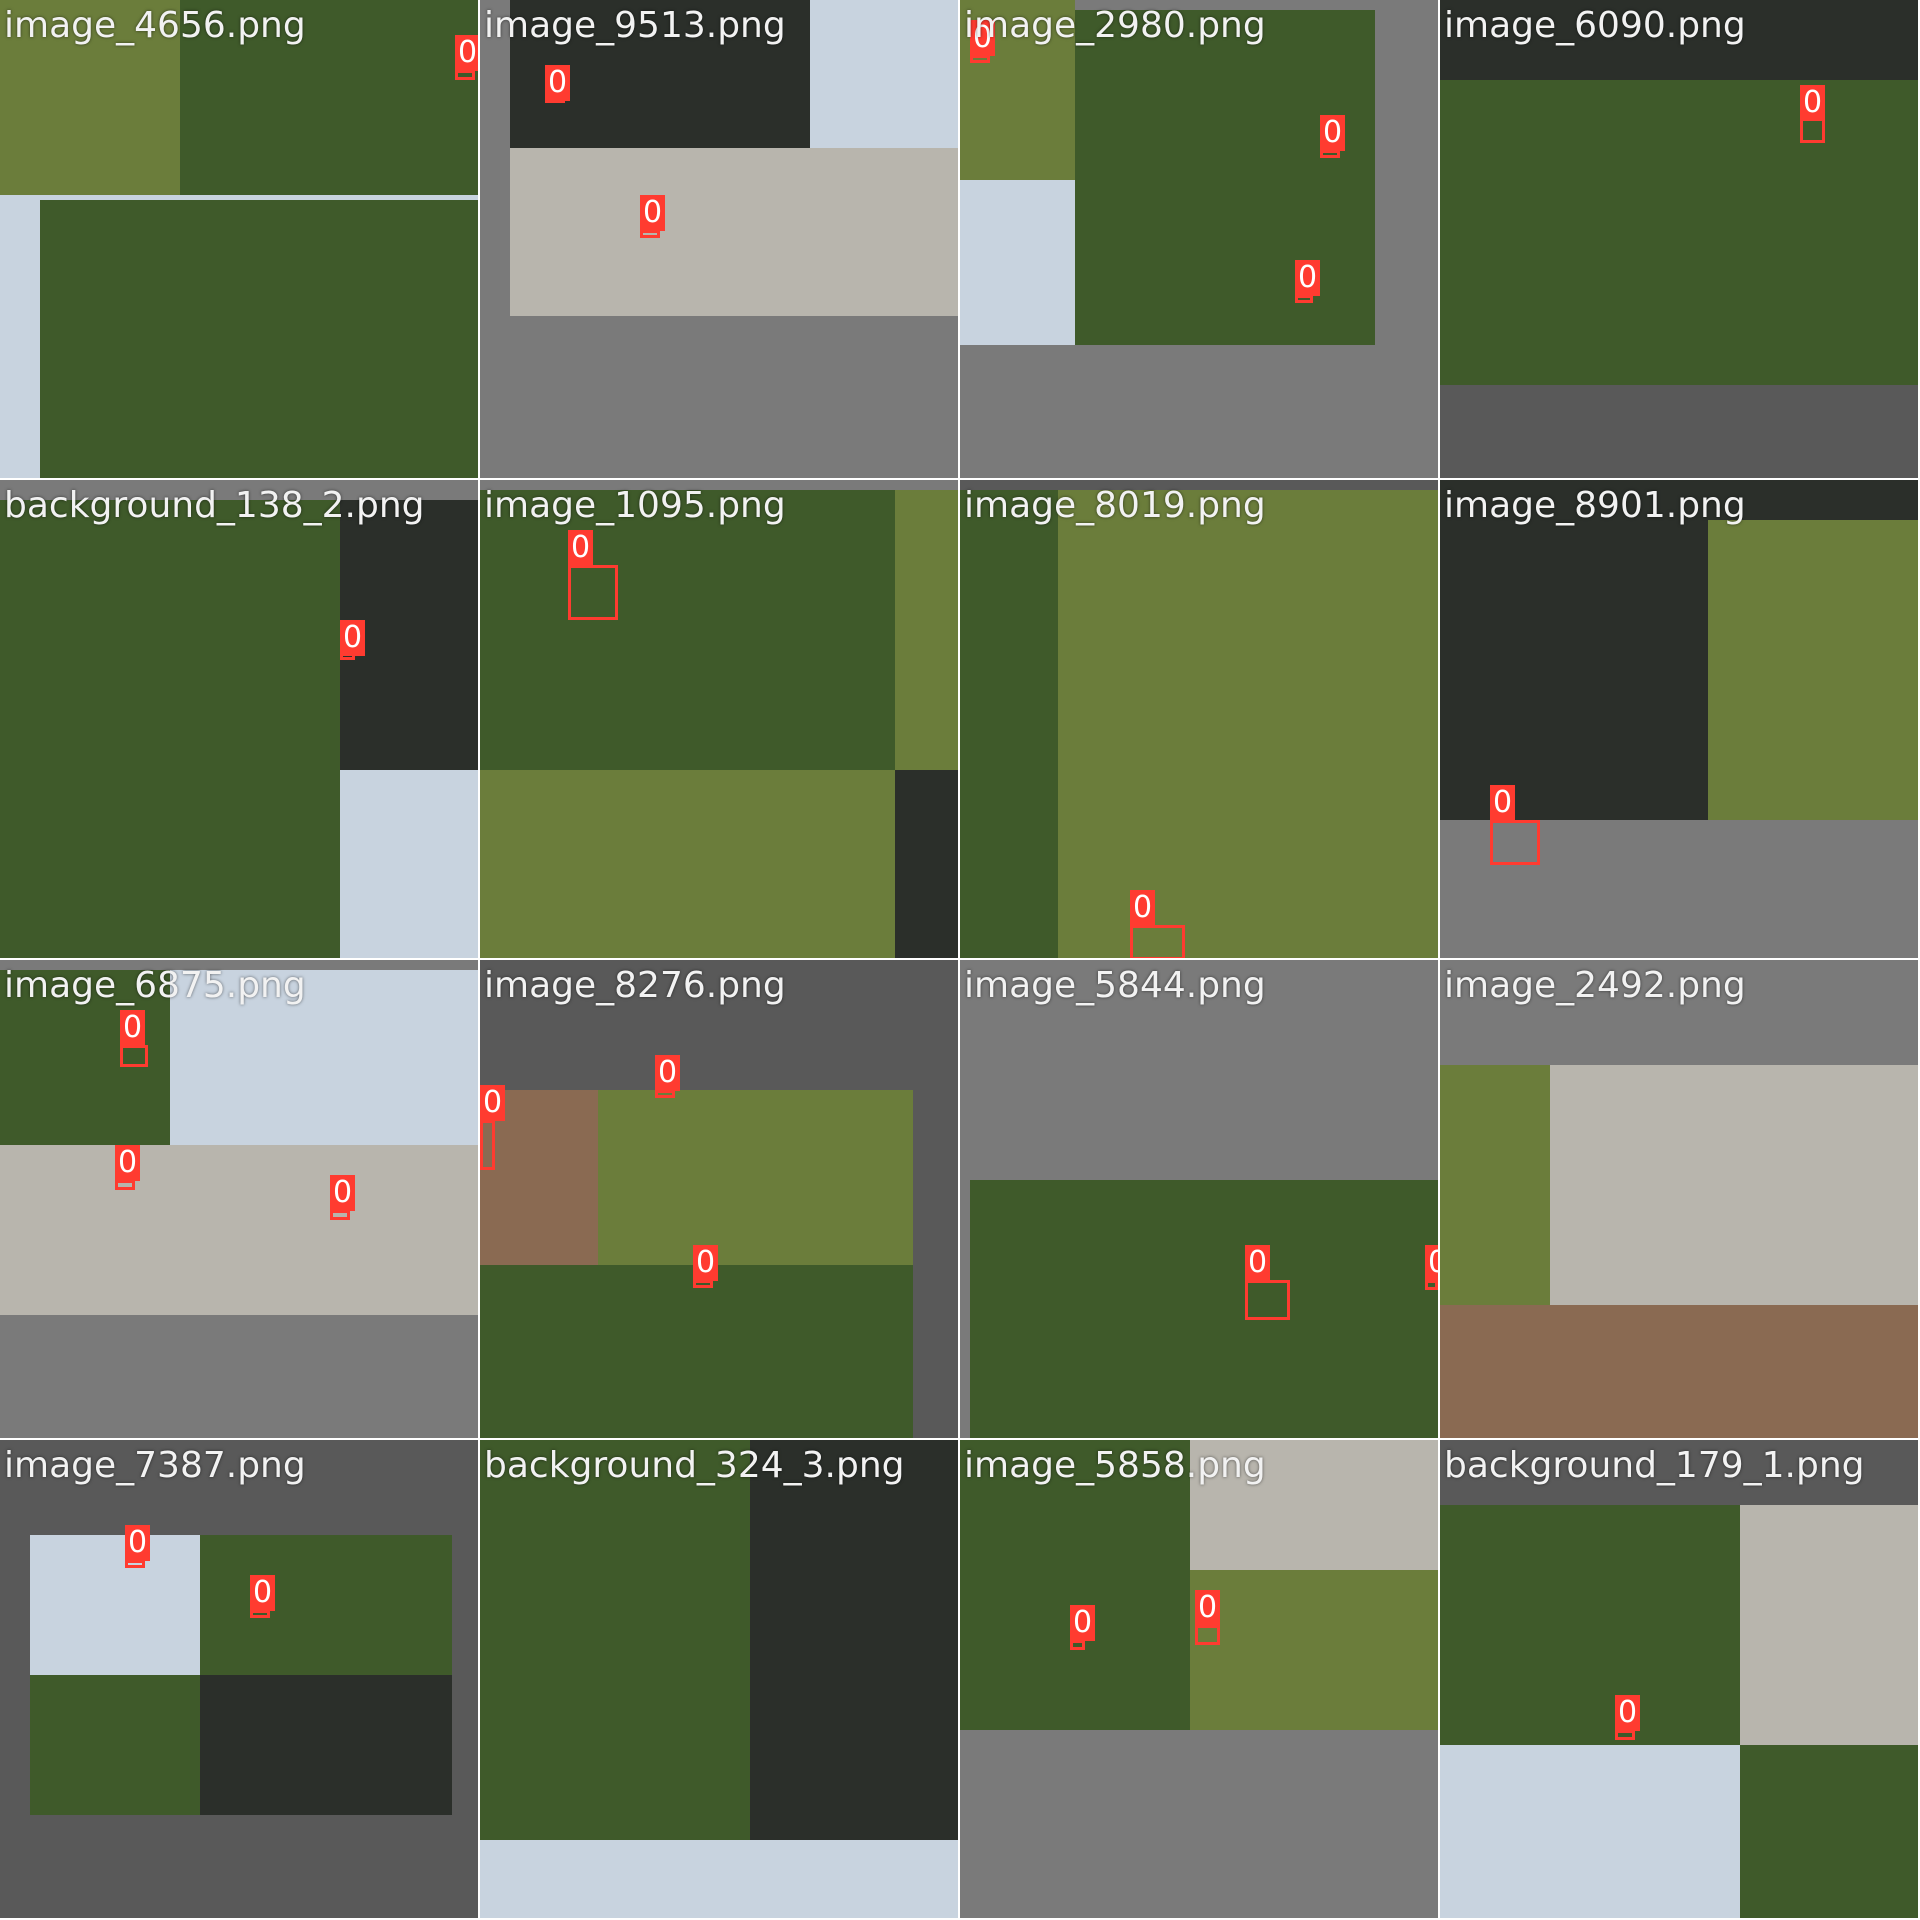 This screenshot has width=1920, height=1920. What do you see at coordinates (1679, 1199) in the screenshot?
I see `mosaic-tile: image_2492.png` at bounding box center [1679, 1199].